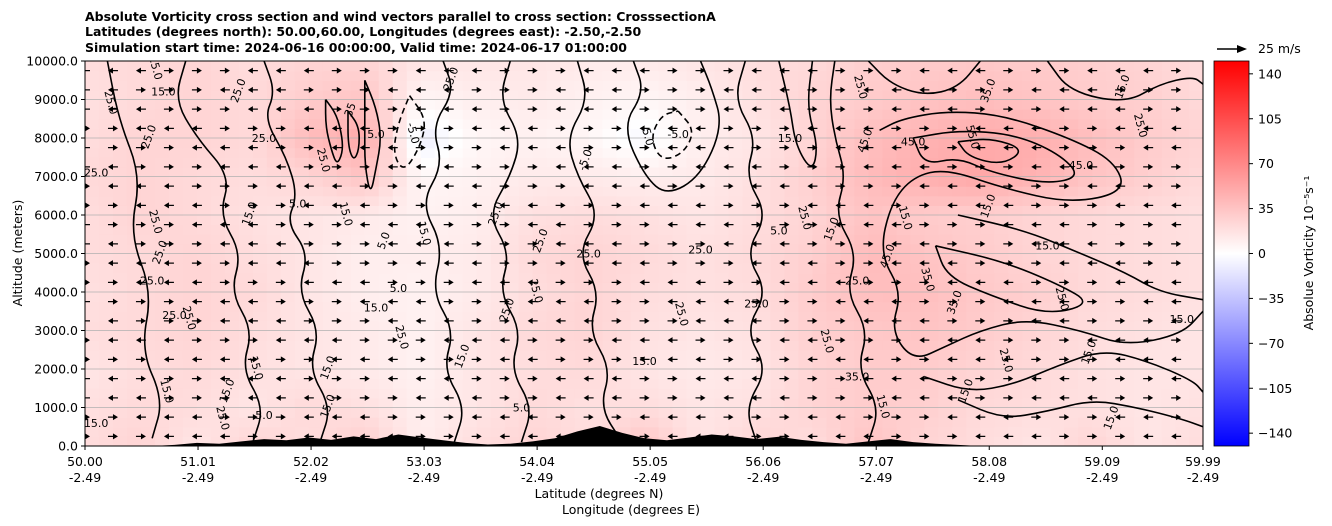 This screenshot has height=526, width=1332. What do you see at coordinates (376, 307) in the screenshot?
I see `contour-label: 15.0` at bounding box center [376, 307].